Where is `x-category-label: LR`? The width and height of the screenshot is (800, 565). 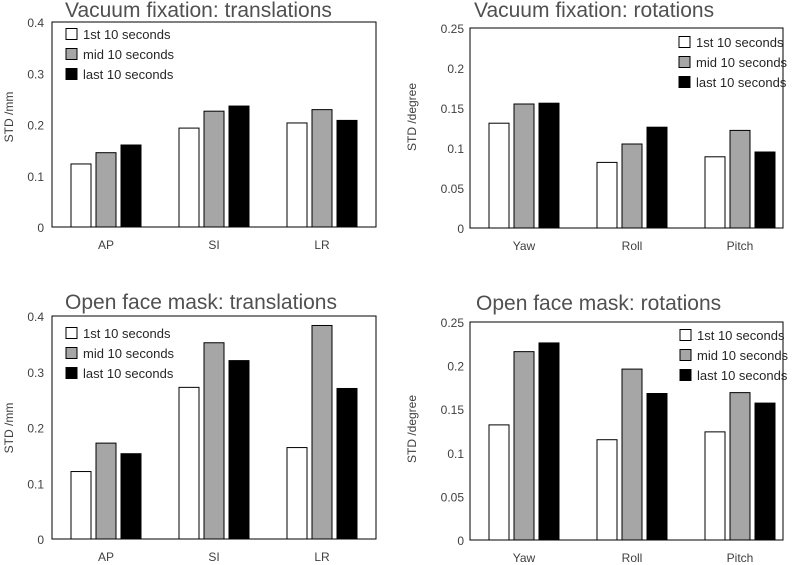
x-category-label: LR is located at coordinates (322, 245).